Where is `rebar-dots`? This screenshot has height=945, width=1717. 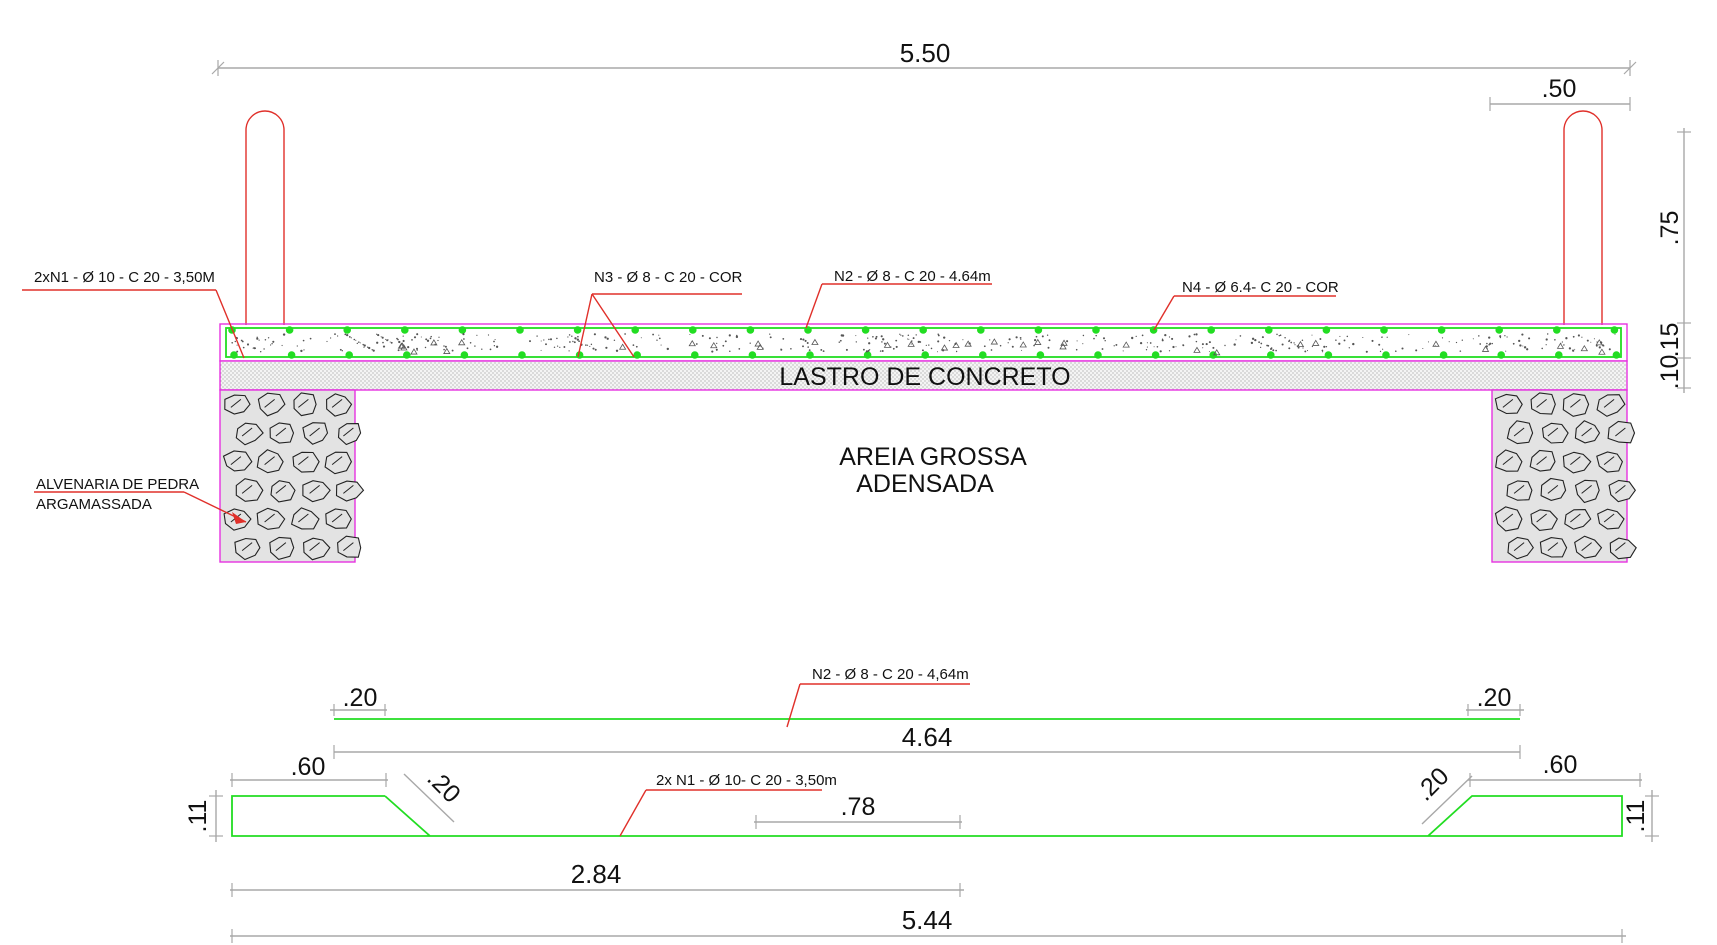
rebar-dots is located at coordinates (924, 342).